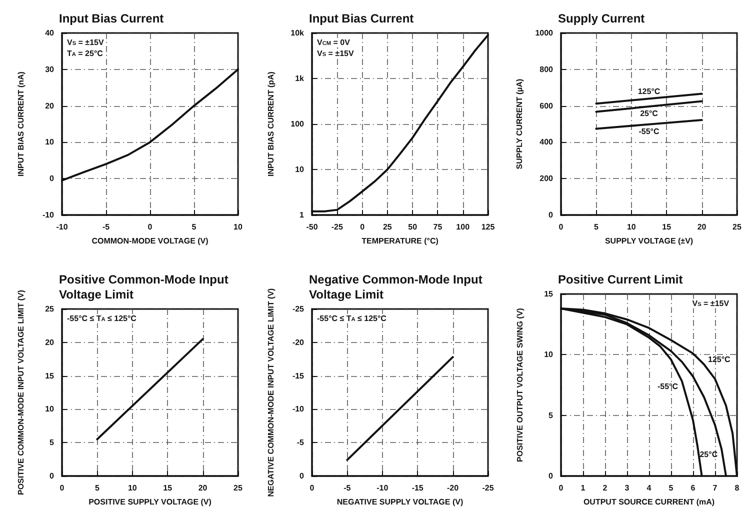 This screenshot has width=749, height=522. Describe the element at coordinates (463, 227) in the screenshot. I see `x-tick-label: 100` at that location.